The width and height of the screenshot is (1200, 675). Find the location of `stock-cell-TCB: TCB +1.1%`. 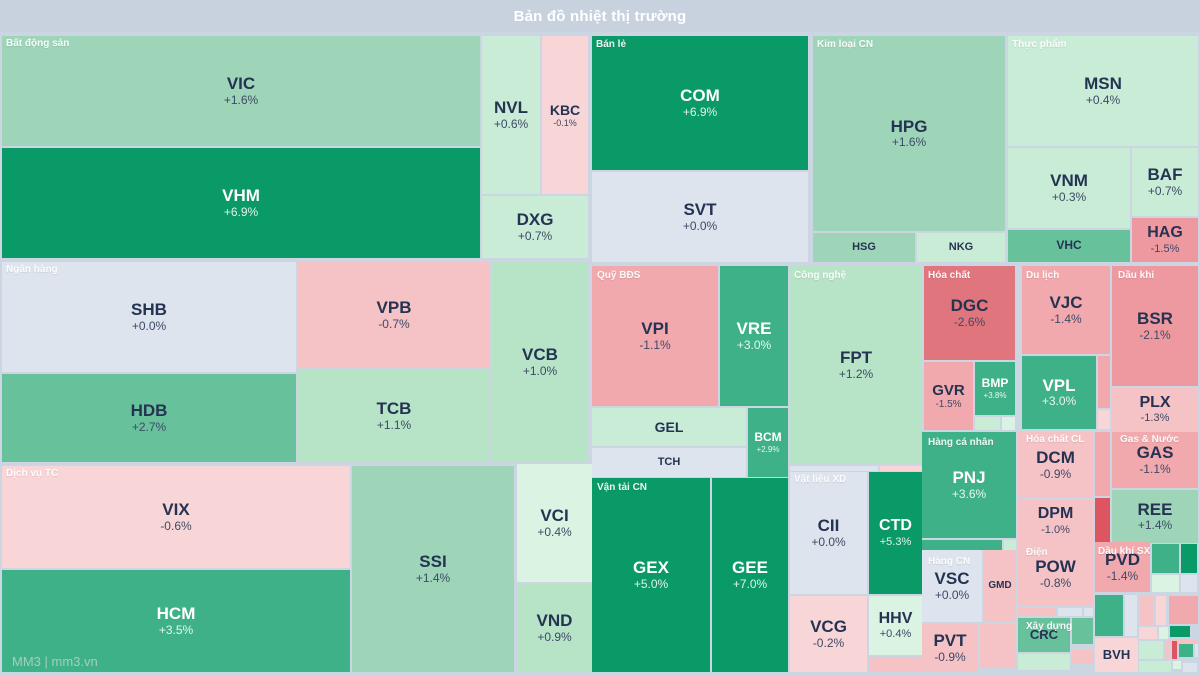

stock-cell-TCB: TCB +1.1% is located at coordinates (394, 416).